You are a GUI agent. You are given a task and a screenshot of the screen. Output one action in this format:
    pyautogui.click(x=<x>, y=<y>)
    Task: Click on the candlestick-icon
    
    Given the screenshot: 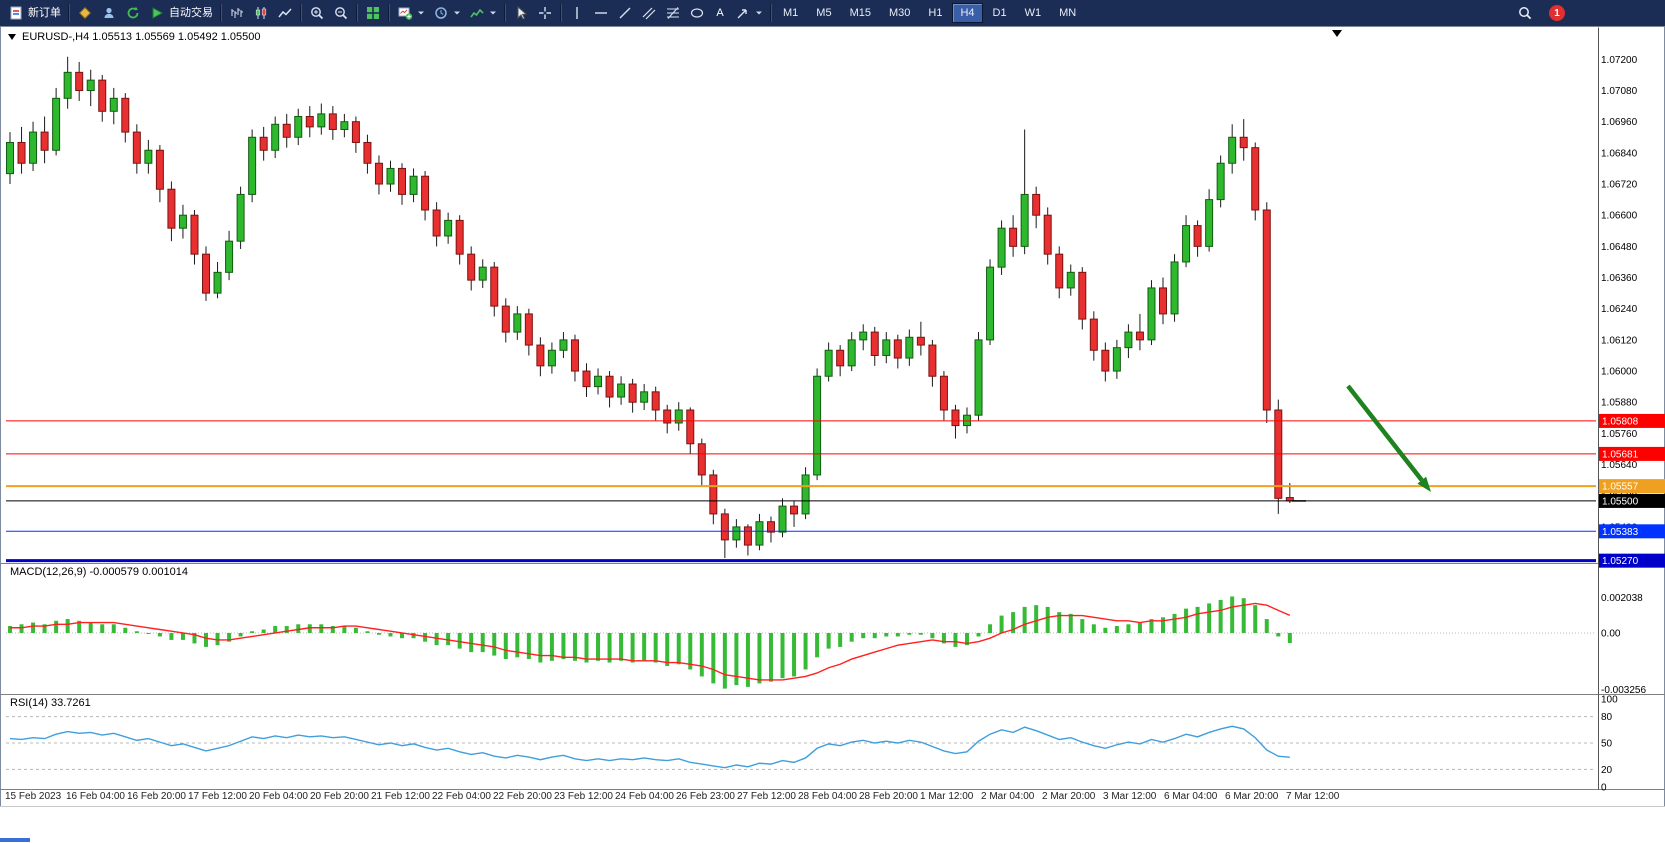 What is the action you would take?
    pyautogui.click(x=261, y=13)
    